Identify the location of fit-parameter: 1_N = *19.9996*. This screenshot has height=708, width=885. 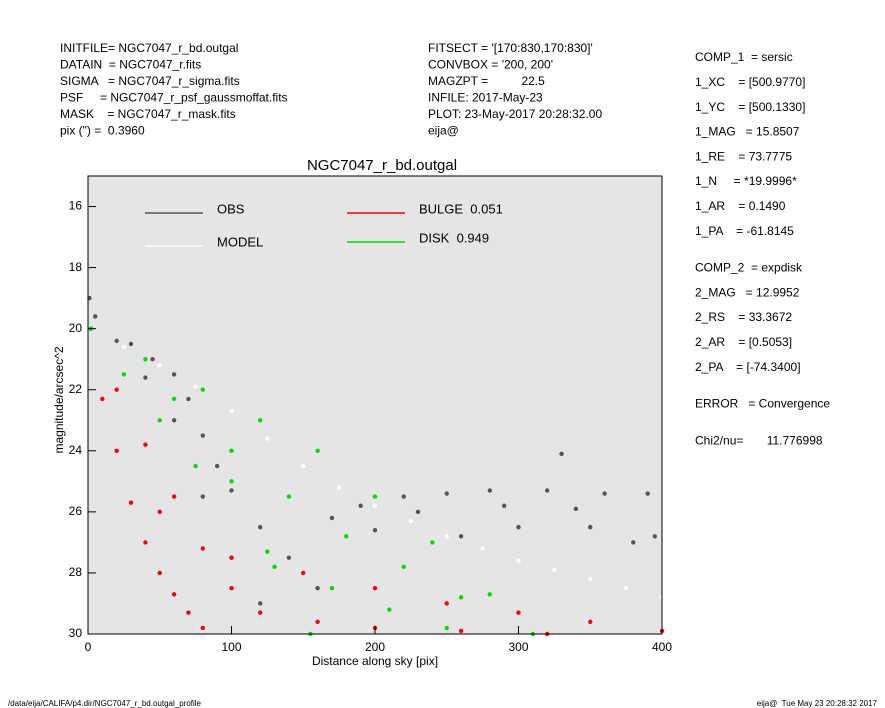
(746, 181).